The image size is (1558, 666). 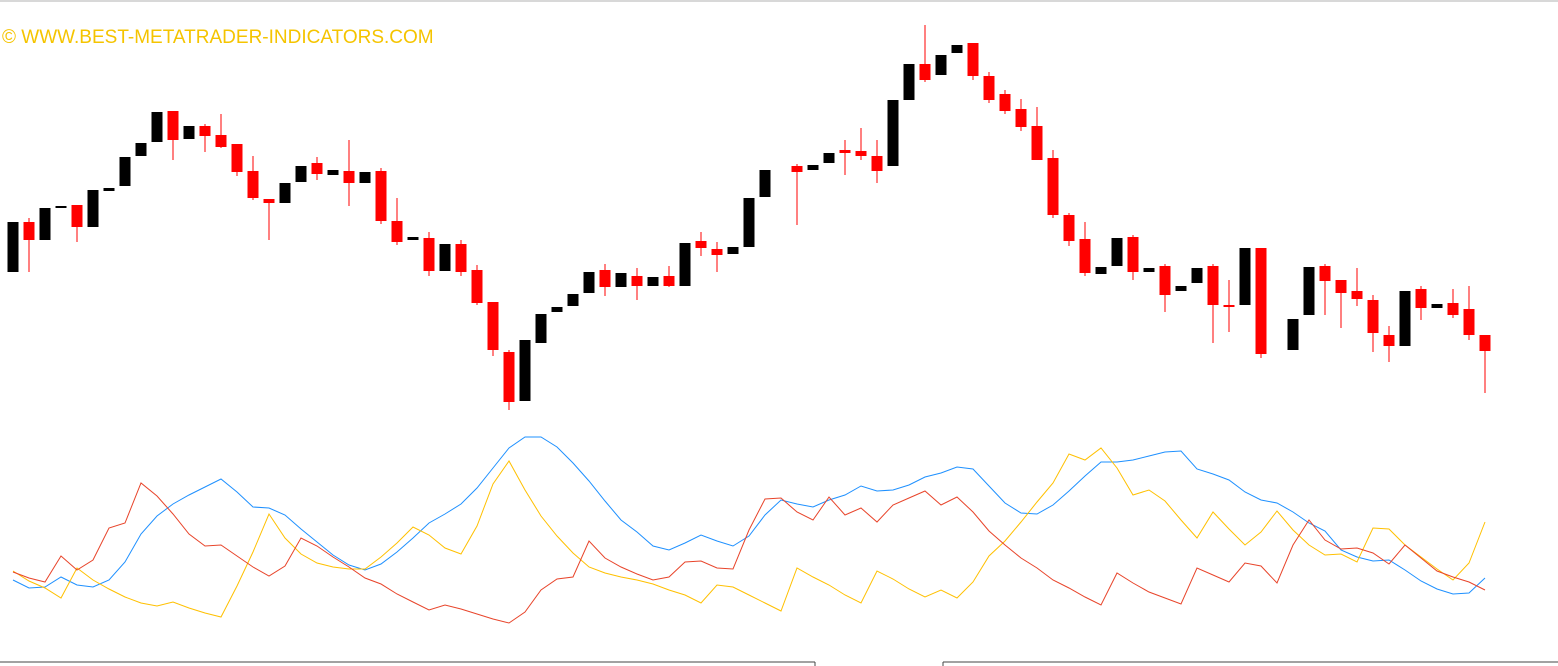 What do you see at coordinates (779, 663) in the screenshot?
I see `tab-strip` at bounding box center [779, 663].